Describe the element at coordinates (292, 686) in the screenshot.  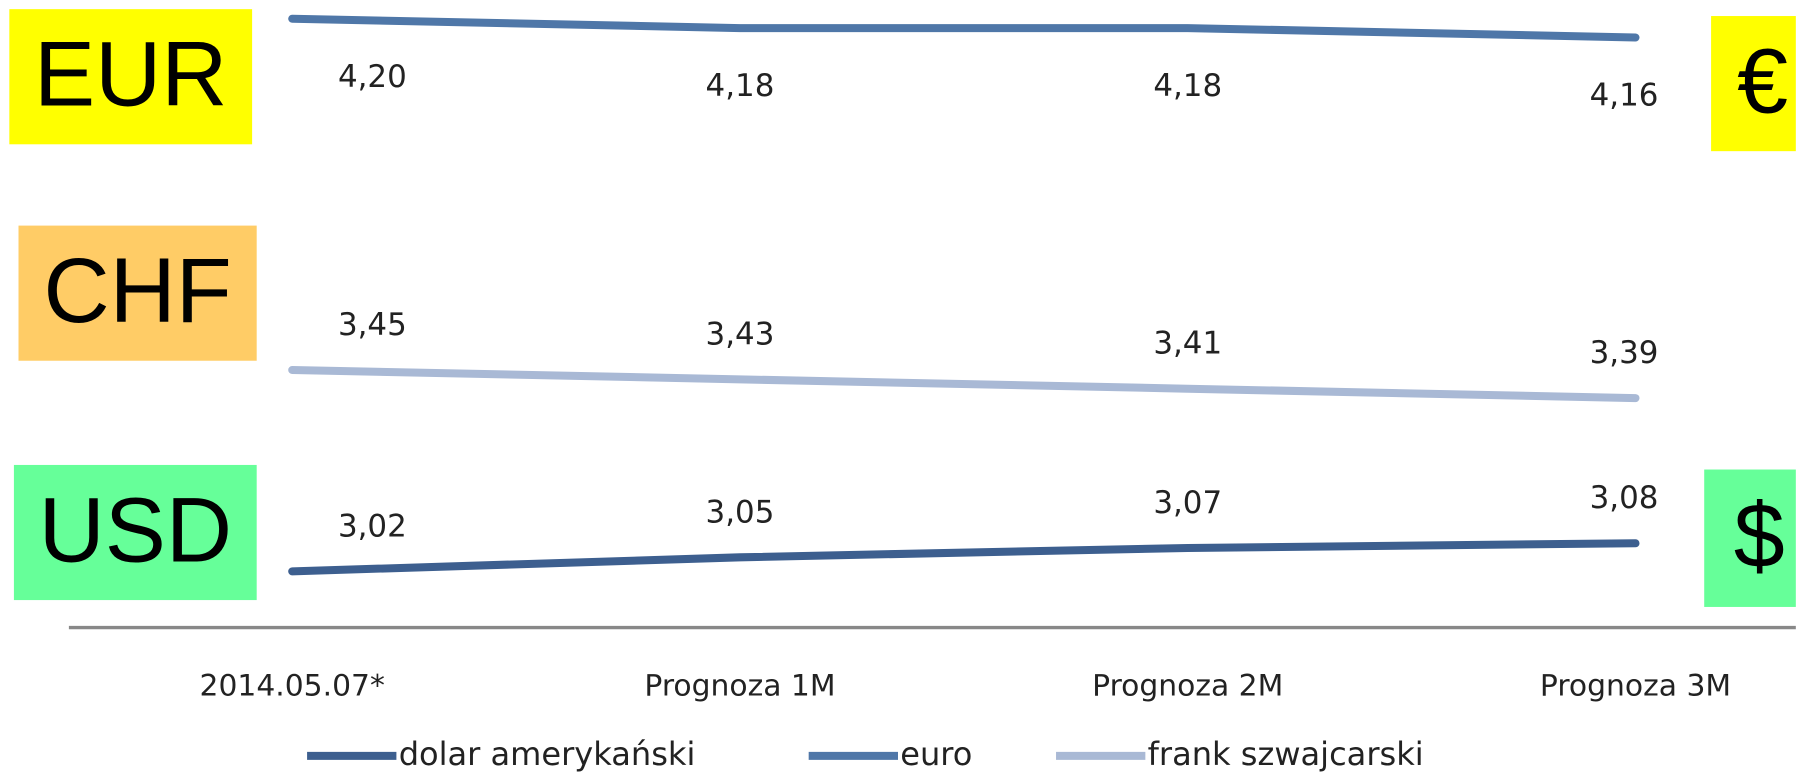
I see `x-tick-label: 2014.05.07*` at that location.